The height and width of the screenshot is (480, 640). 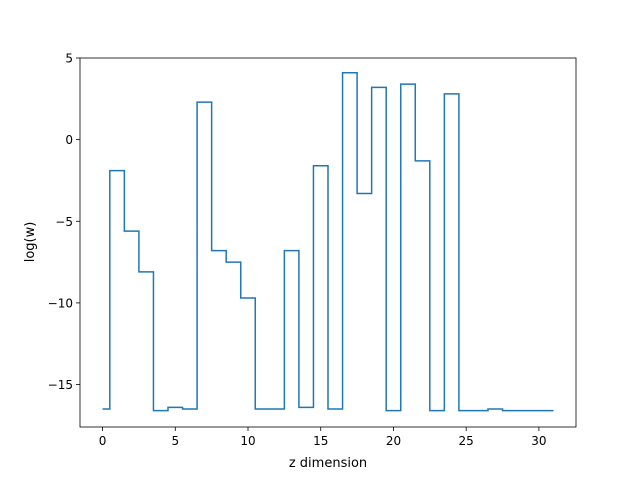 I want to click on y-axis-label: log(w), so click(x=30, y=242).